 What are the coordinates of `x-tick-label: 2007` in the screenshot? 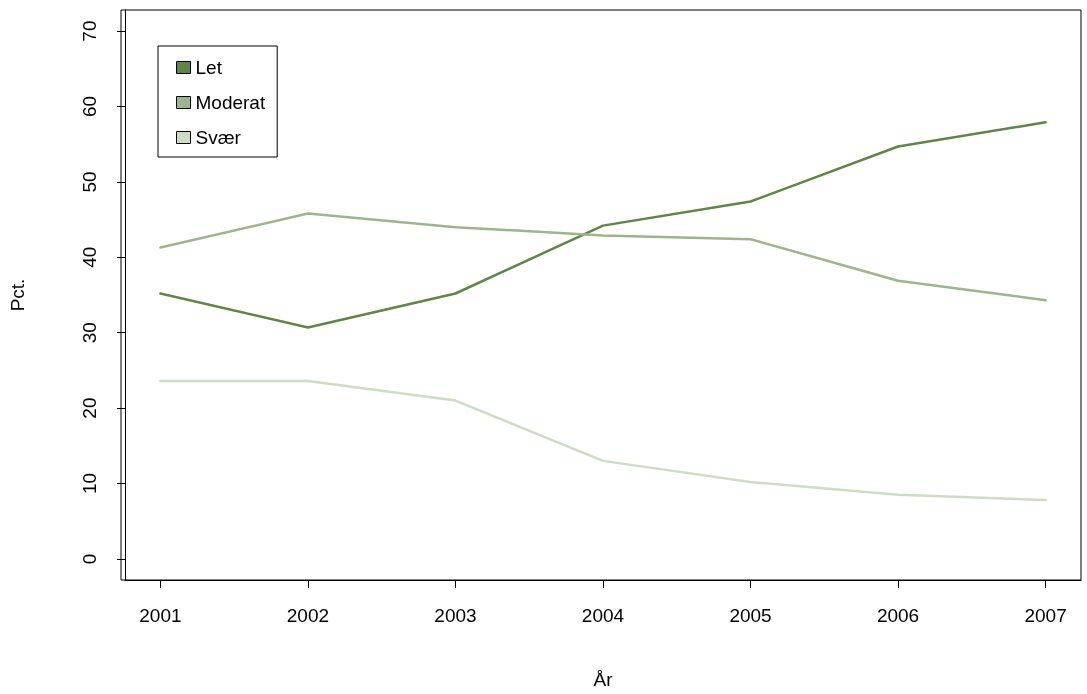 It's located at (1045, 615).